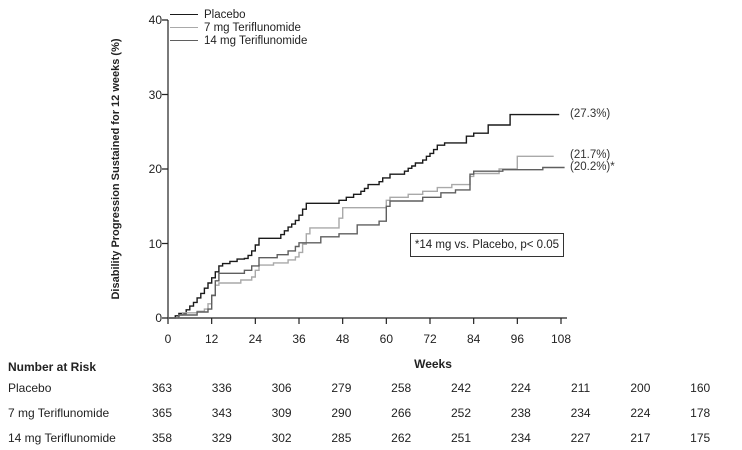  What do you see at coordinates (30, 388) in the screenshot?
I see `risk-row-label: Placebo` at bounding box center [30, 388].